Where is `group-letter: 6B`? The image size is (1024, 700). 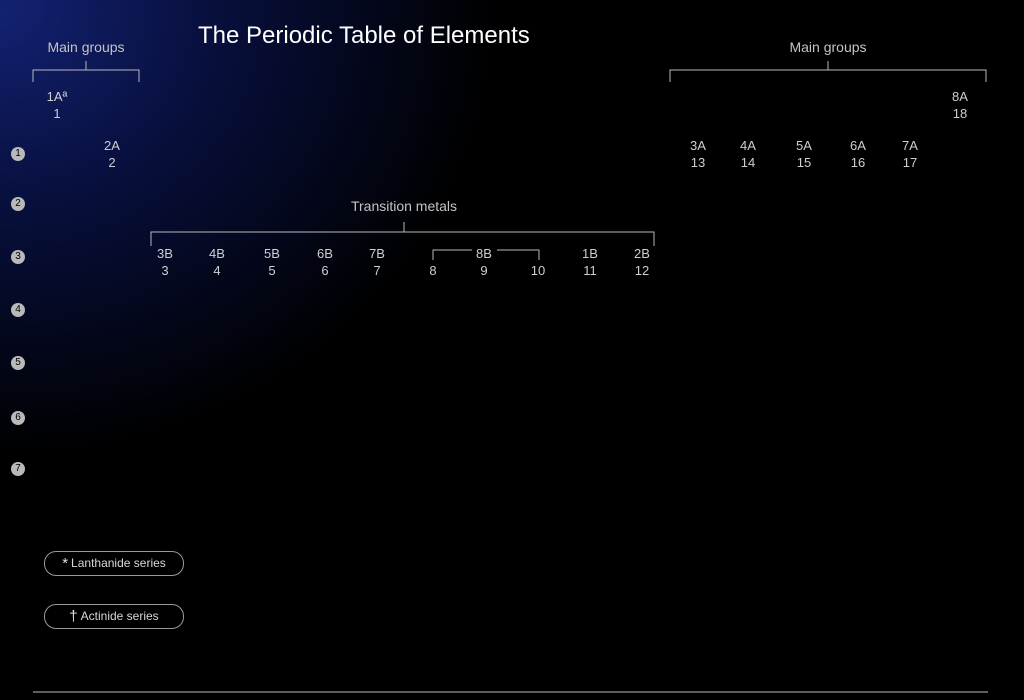 group-letter: 6B is located at coordinates (325, 253).